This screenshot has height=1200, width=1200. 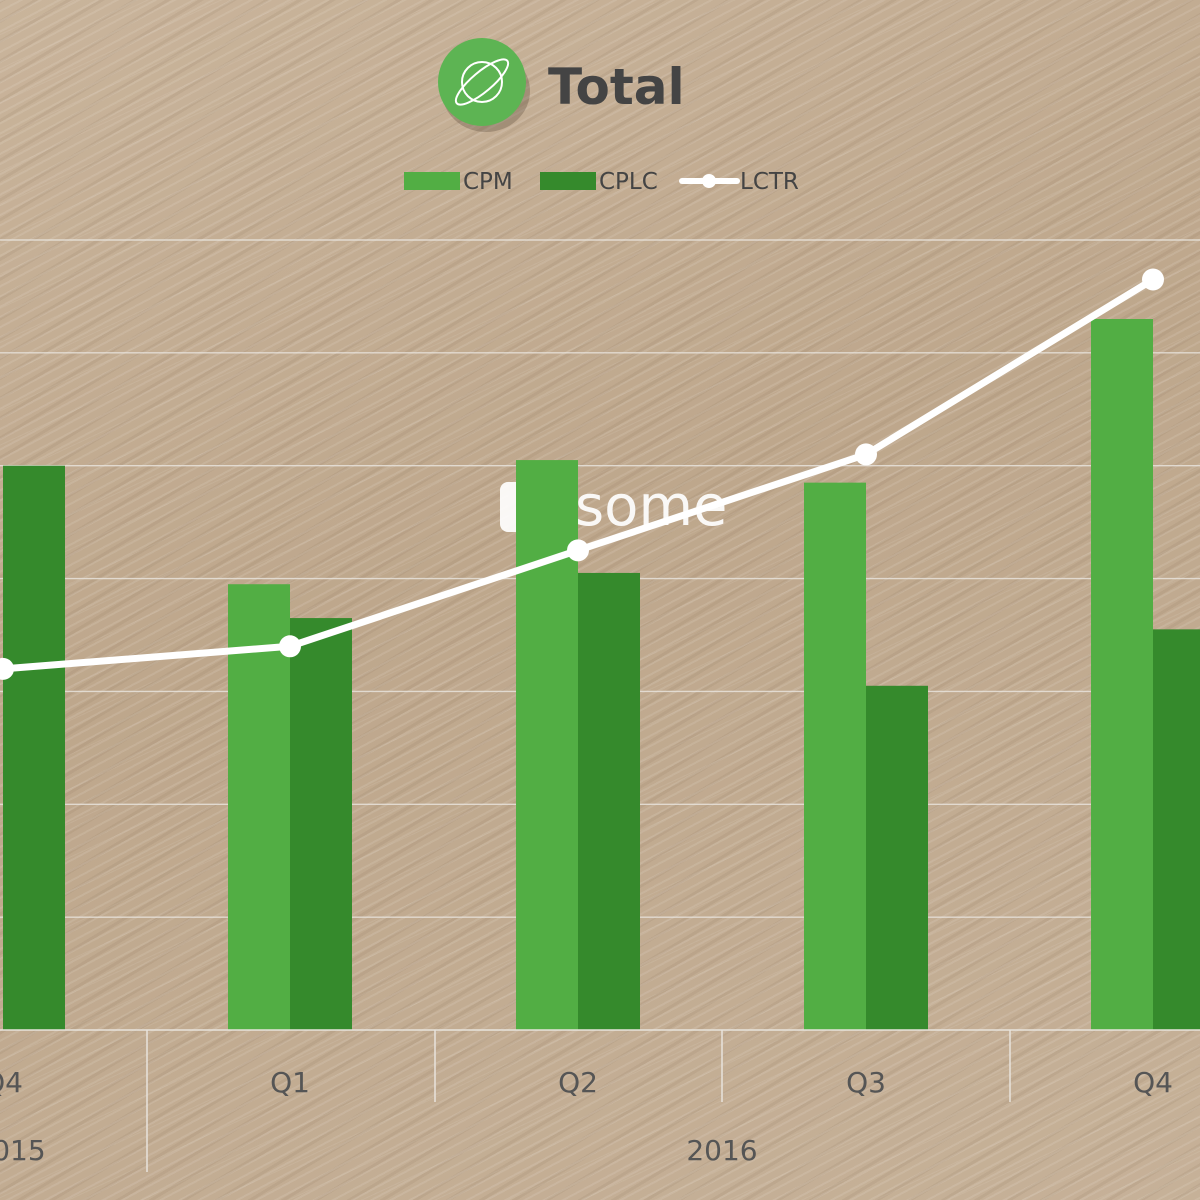 What do you see at coordinates (23, 1150) in the screenshot?
I see `year-label: 2015` at bounding box center [23, 1150].